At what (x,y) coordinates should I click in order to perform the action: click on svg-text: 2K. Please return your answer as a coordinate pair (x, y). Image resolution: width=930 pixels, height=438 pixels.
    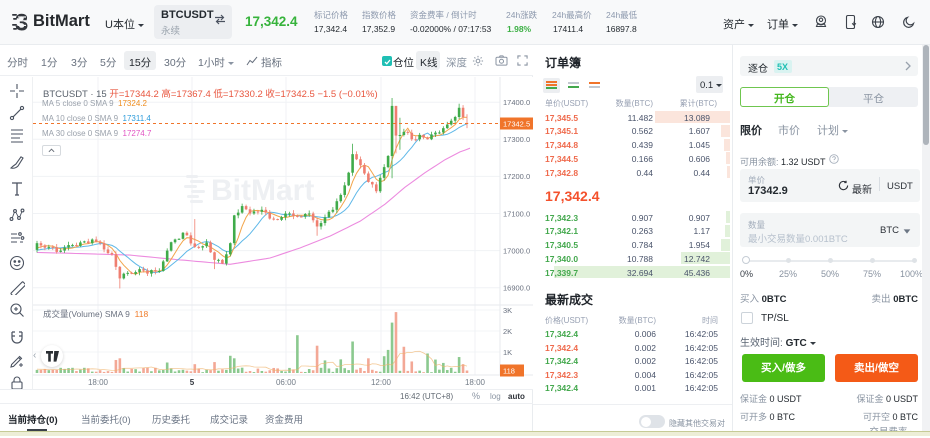
    Looking at the image, I should click on (507, 331).